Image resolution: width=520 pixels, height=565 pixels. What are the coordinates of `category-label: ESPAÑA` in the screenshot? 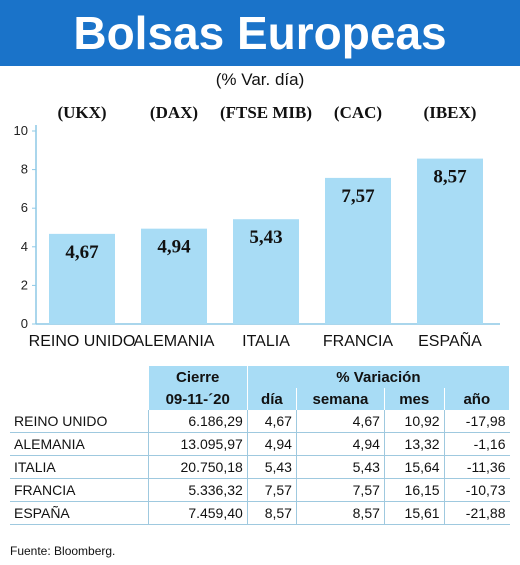 It's located at (450, 340).